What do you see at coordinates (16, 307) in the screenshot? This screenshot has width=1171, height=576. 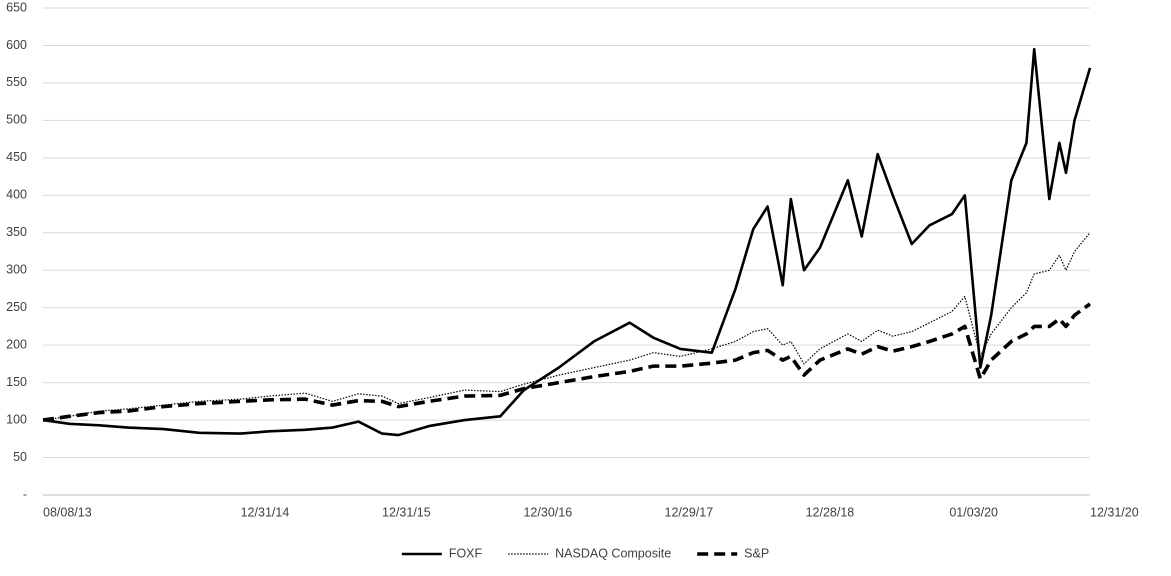 I see `y-tick-label: 250` at bounding box center [16, 307].